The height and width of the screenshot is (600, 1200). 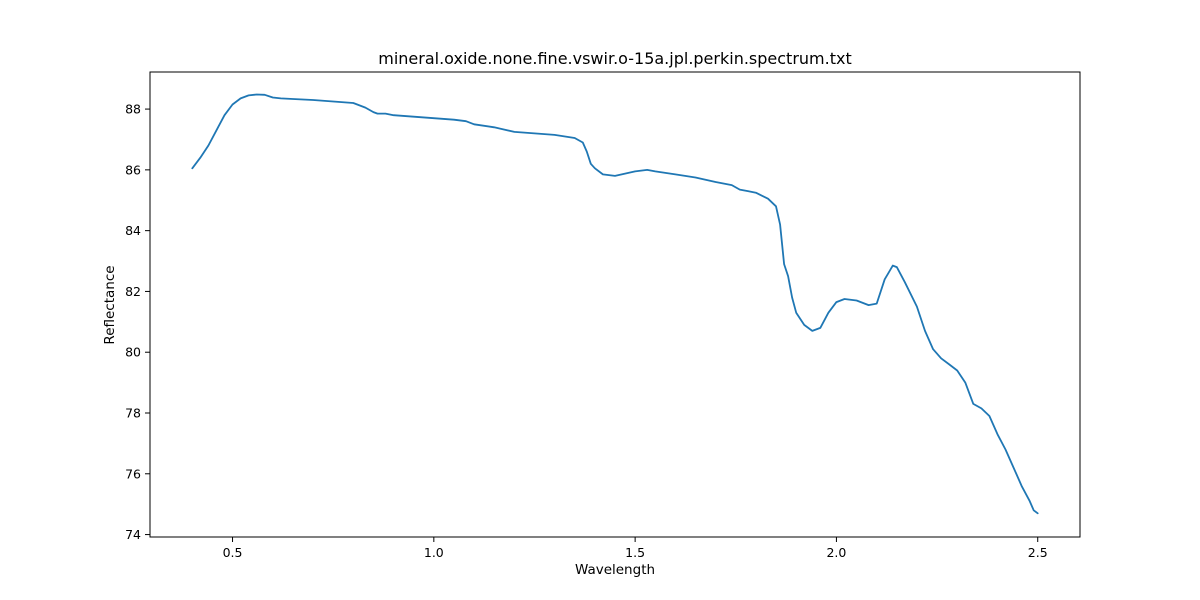 What do you see at coordinates (1038, 552) in the screenshot?
I see `x-tick-label: 2.5` at bounding box center [1038, 552].